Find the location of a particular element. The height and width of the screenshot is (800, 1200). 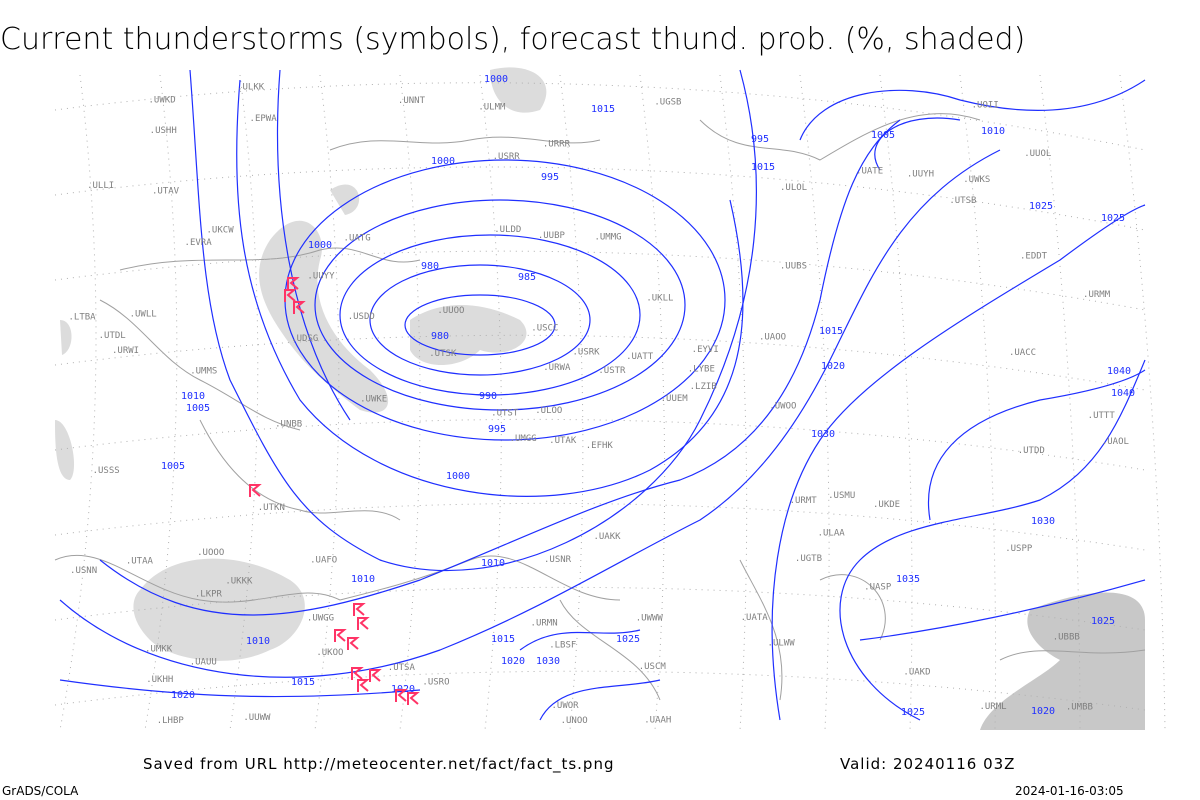

station-label: .UTDL is located at coordinates (112, 336).